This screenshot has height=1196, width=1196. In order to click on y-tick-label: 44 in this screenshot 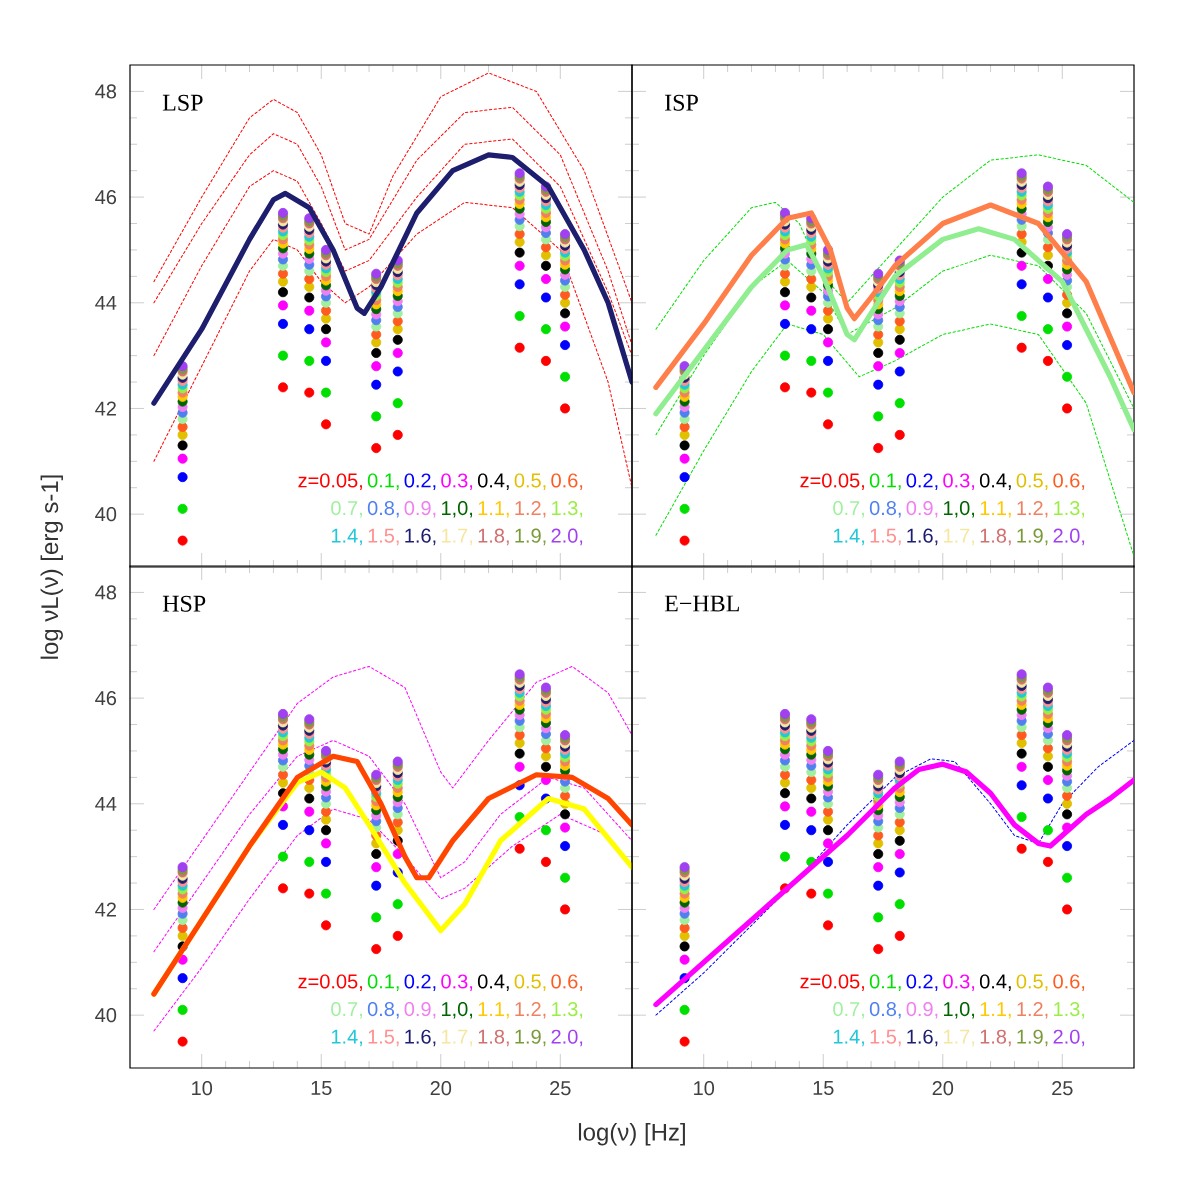, I will do `click(106, 302)`.